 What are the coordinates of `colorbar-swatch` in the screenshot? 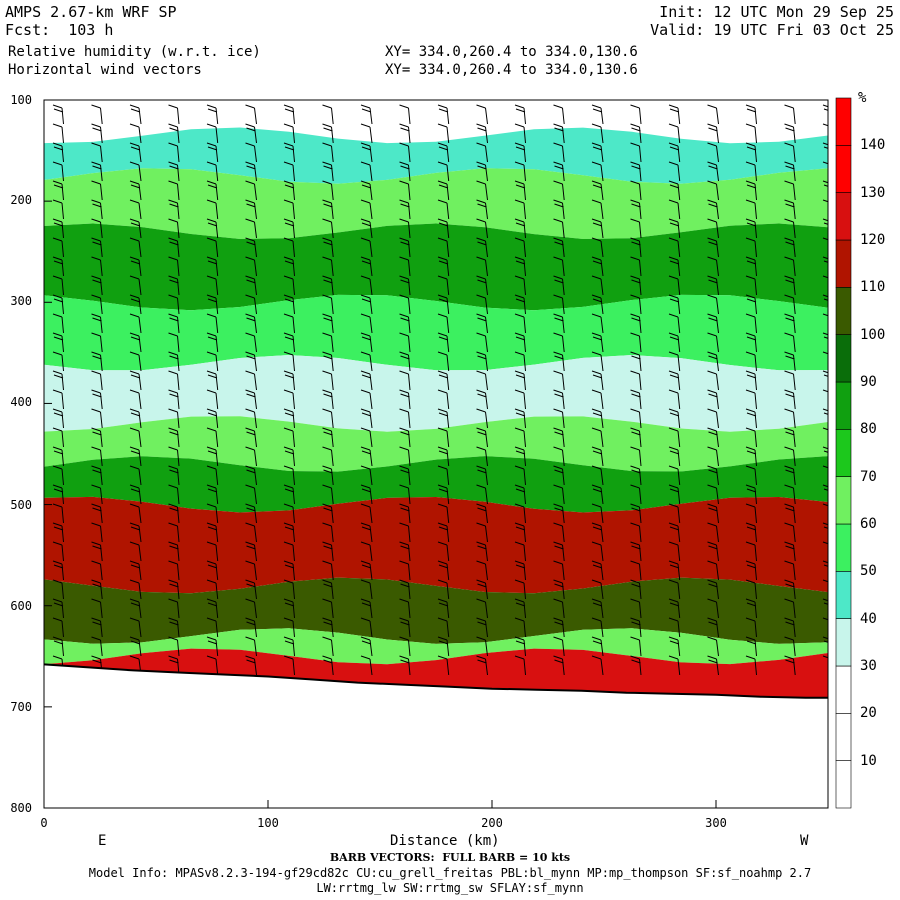 It's located at (843, 736).